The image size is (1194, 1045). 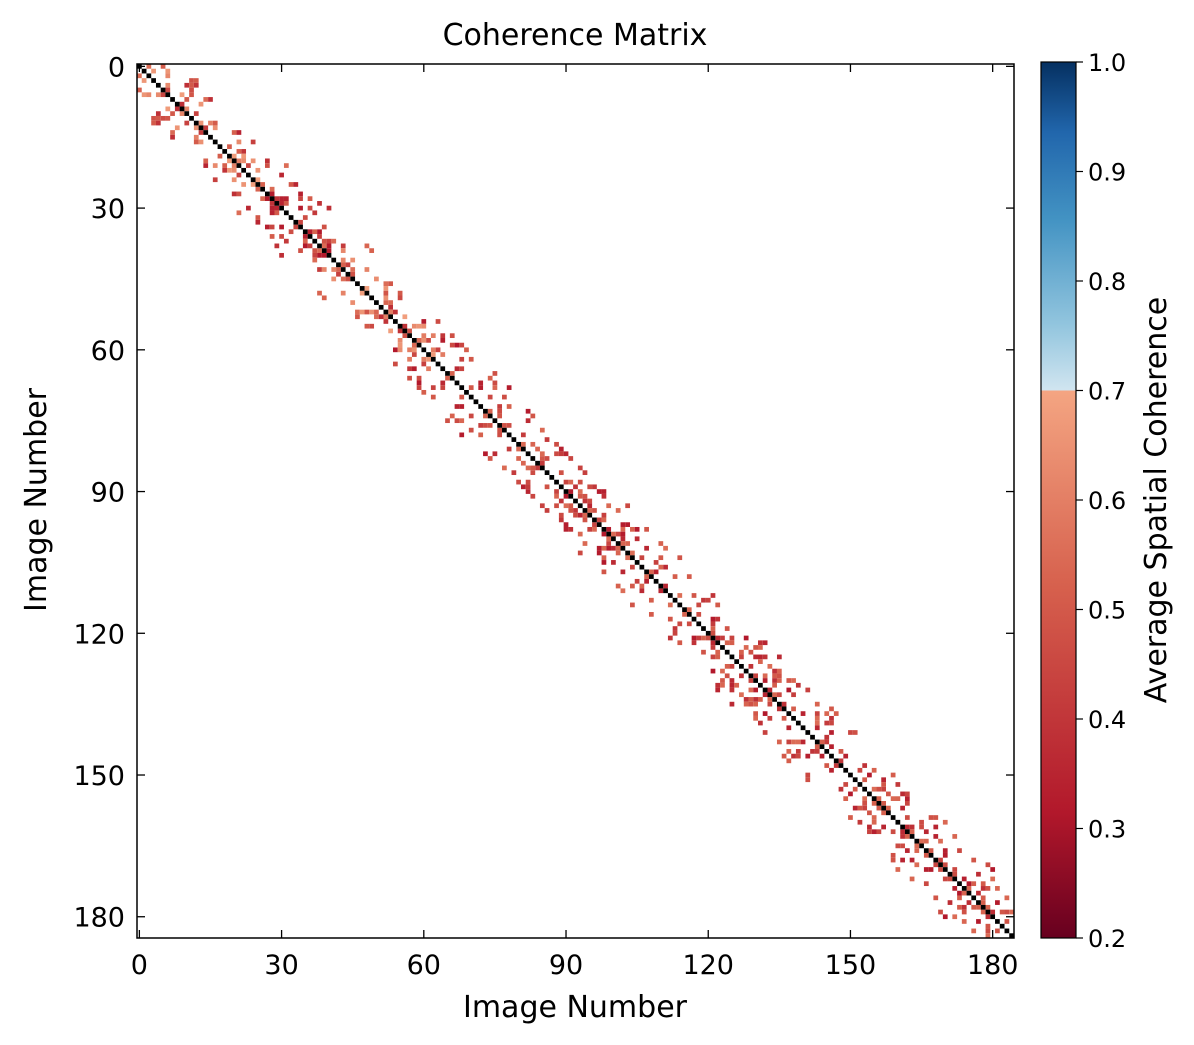 I want to click on colorbar, so click(x=1058, y=500).